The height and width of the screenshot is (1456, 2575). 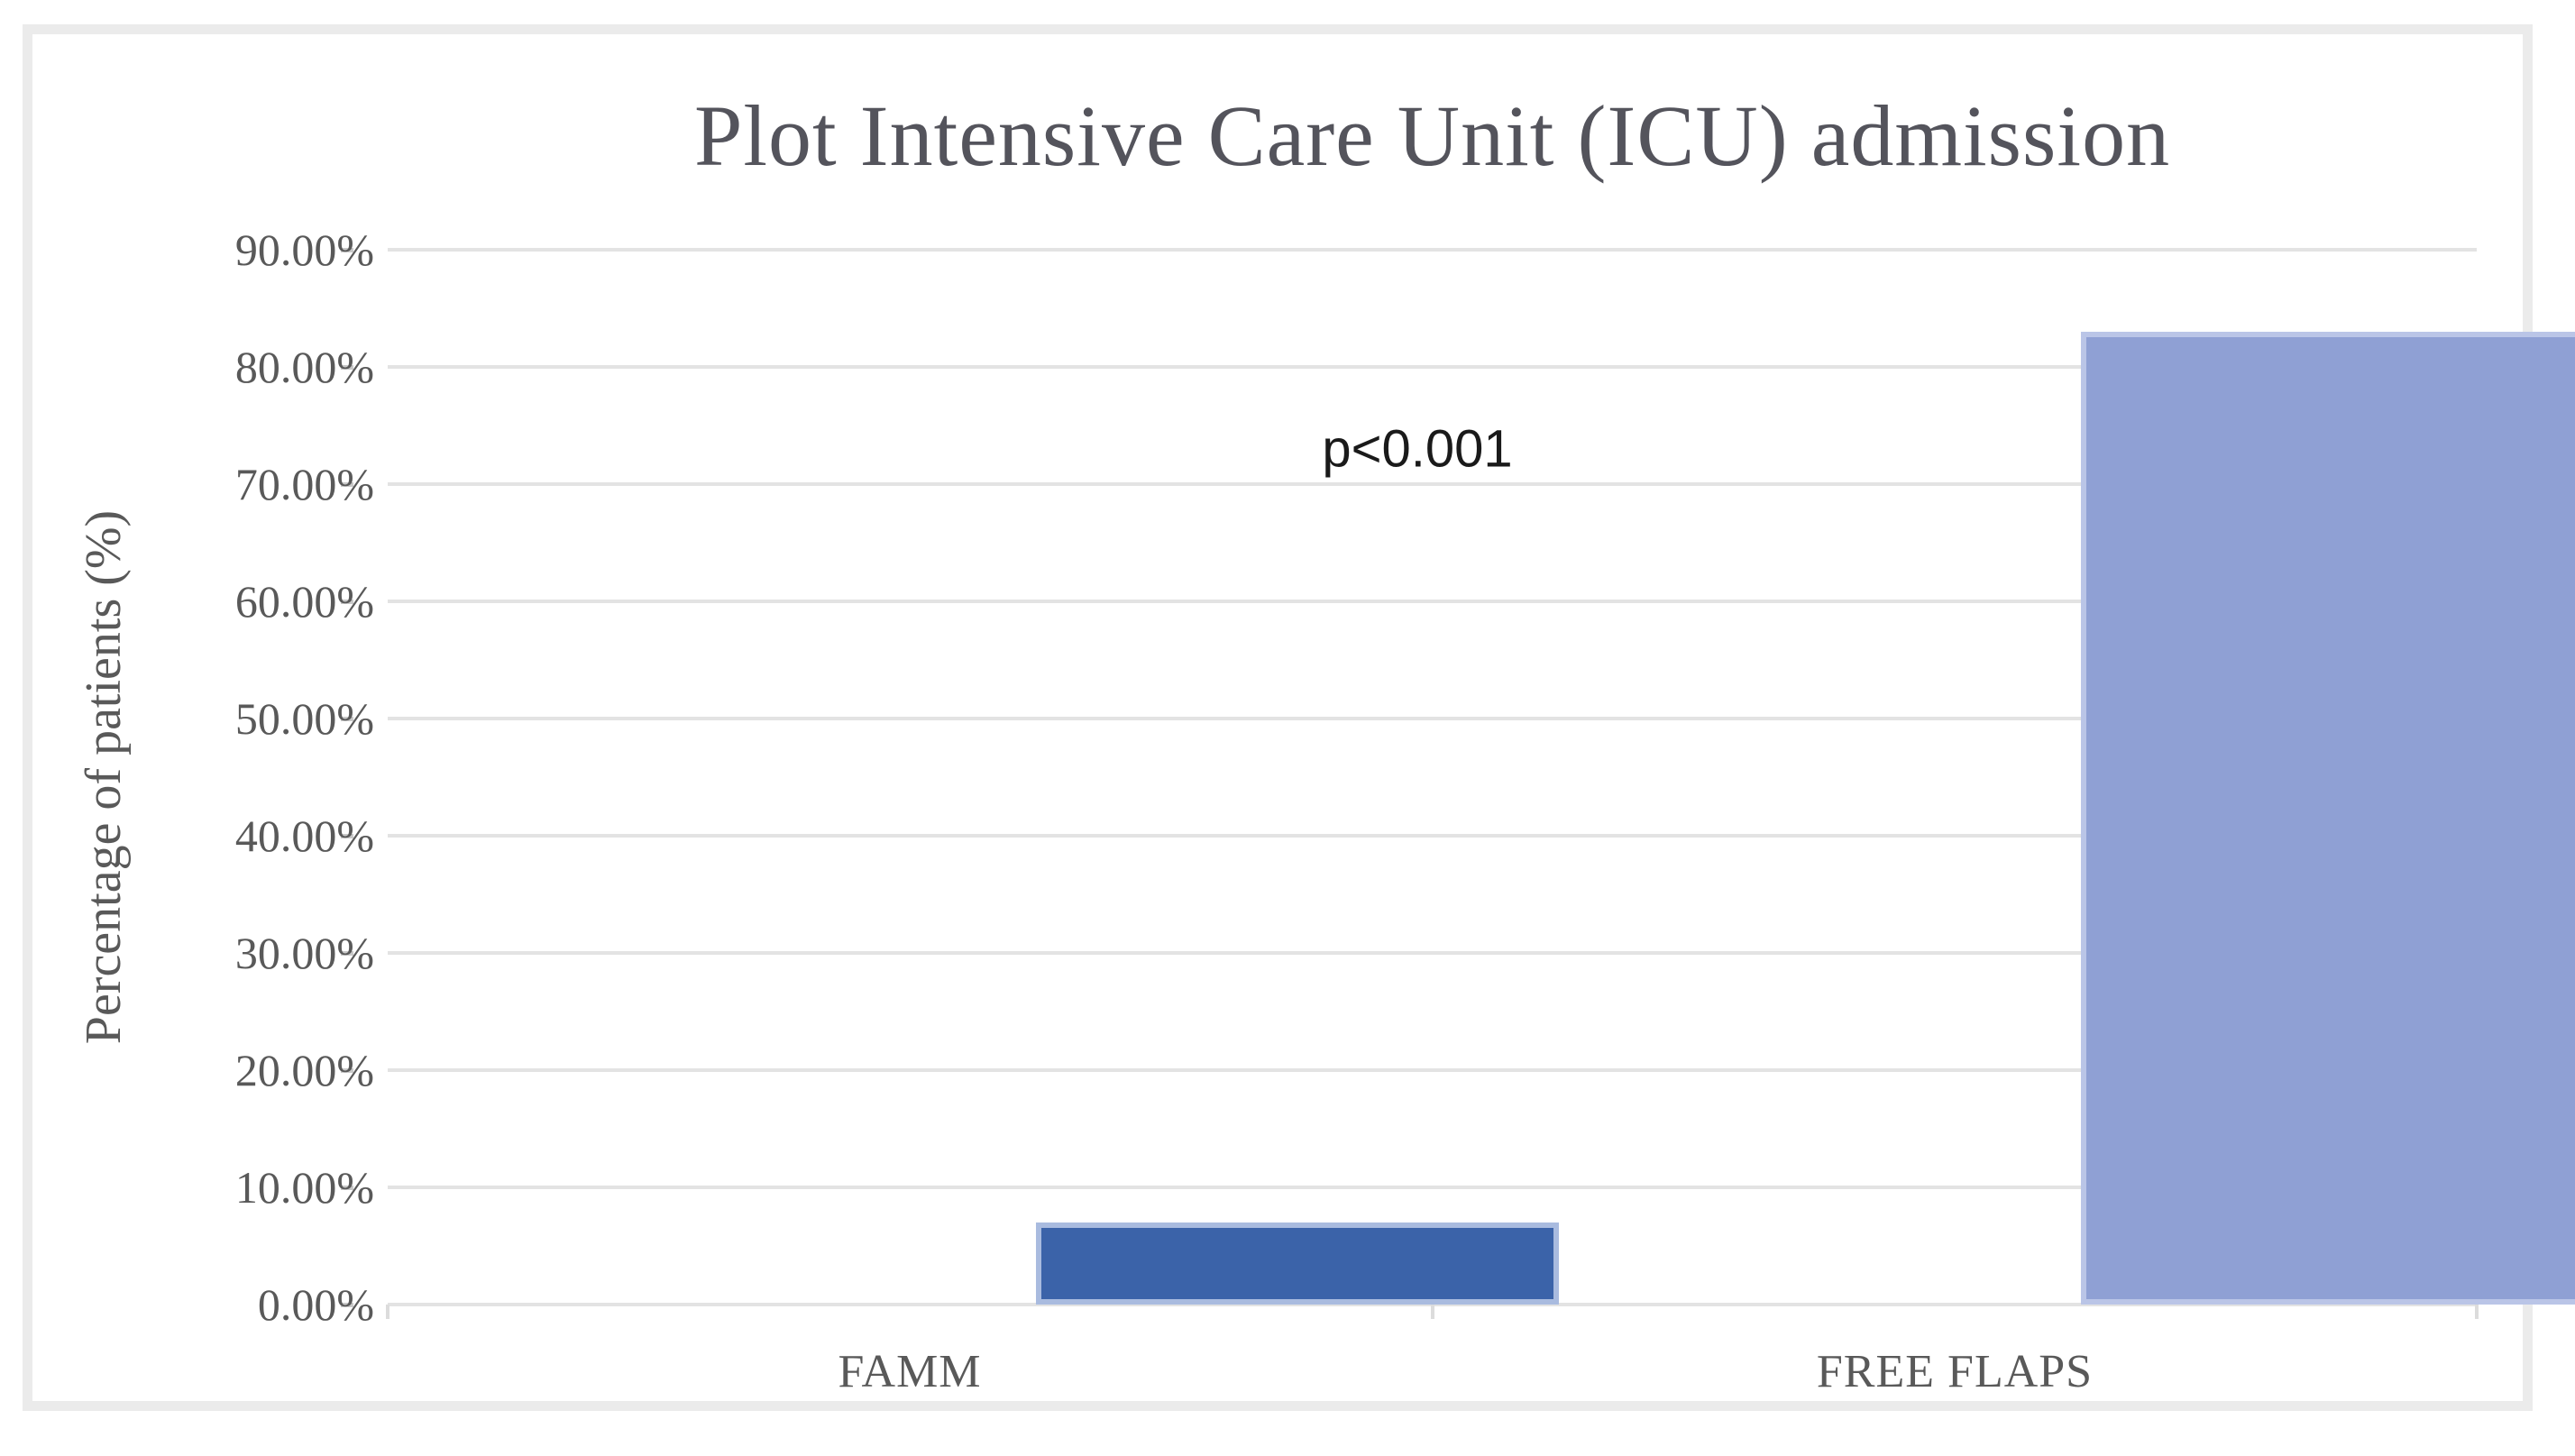 I want to click on bar-famm, so click(x=1297, y=1264).